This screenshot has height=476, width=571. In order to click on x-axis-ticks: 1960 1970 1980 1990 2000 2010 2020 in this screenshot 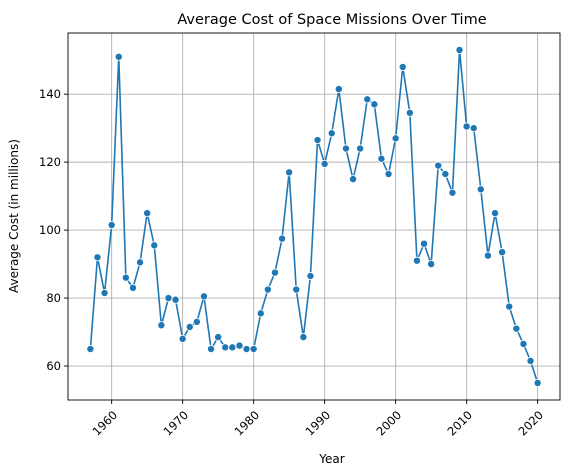, I will do `click(318, 419)`.